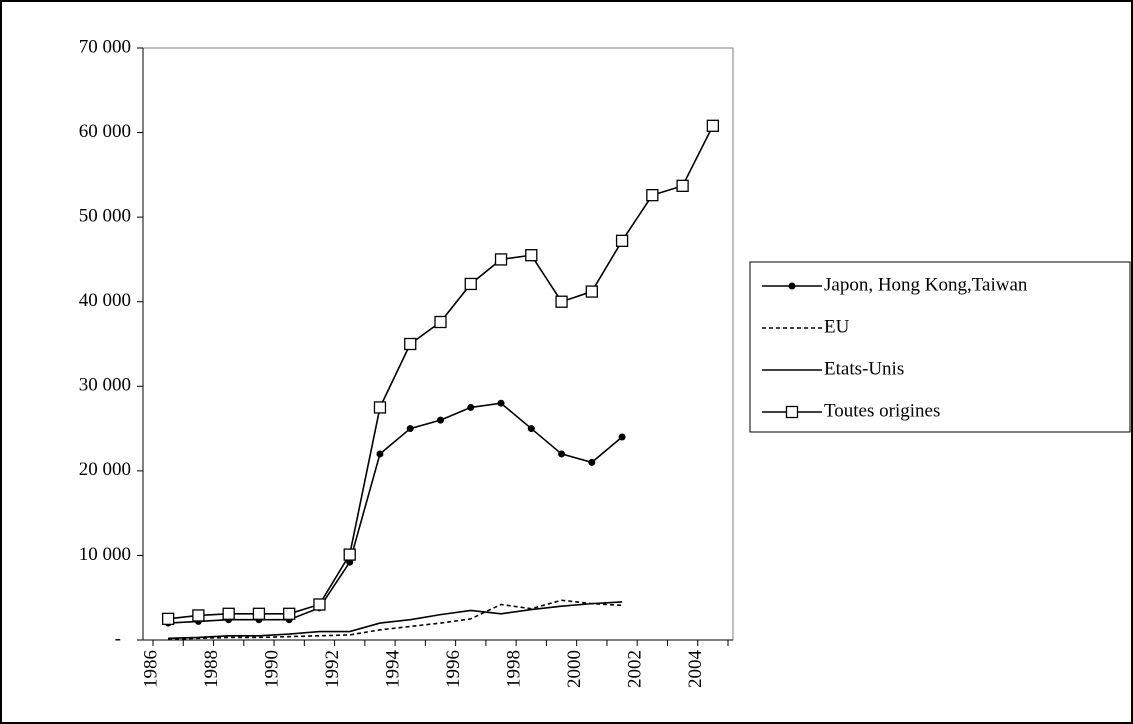 This screenshot has width=1133, height=724. I want to click on legend-label: Japon, Hong Kong,Taiwan, so click(926, 284).